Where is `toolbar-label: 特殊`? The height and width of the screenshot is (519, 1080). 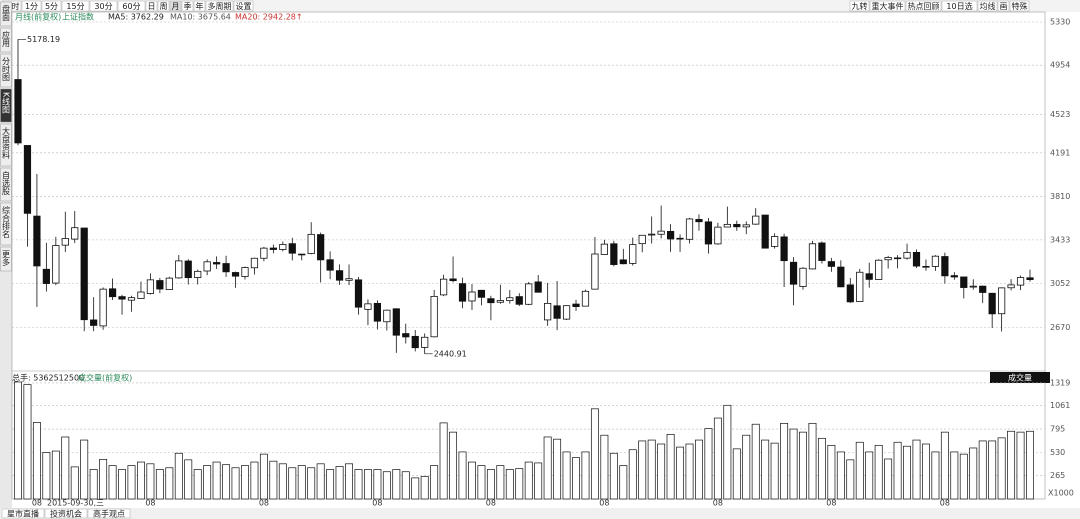 toolbar-label: 特殊 is located at coordinates (1020, 6).